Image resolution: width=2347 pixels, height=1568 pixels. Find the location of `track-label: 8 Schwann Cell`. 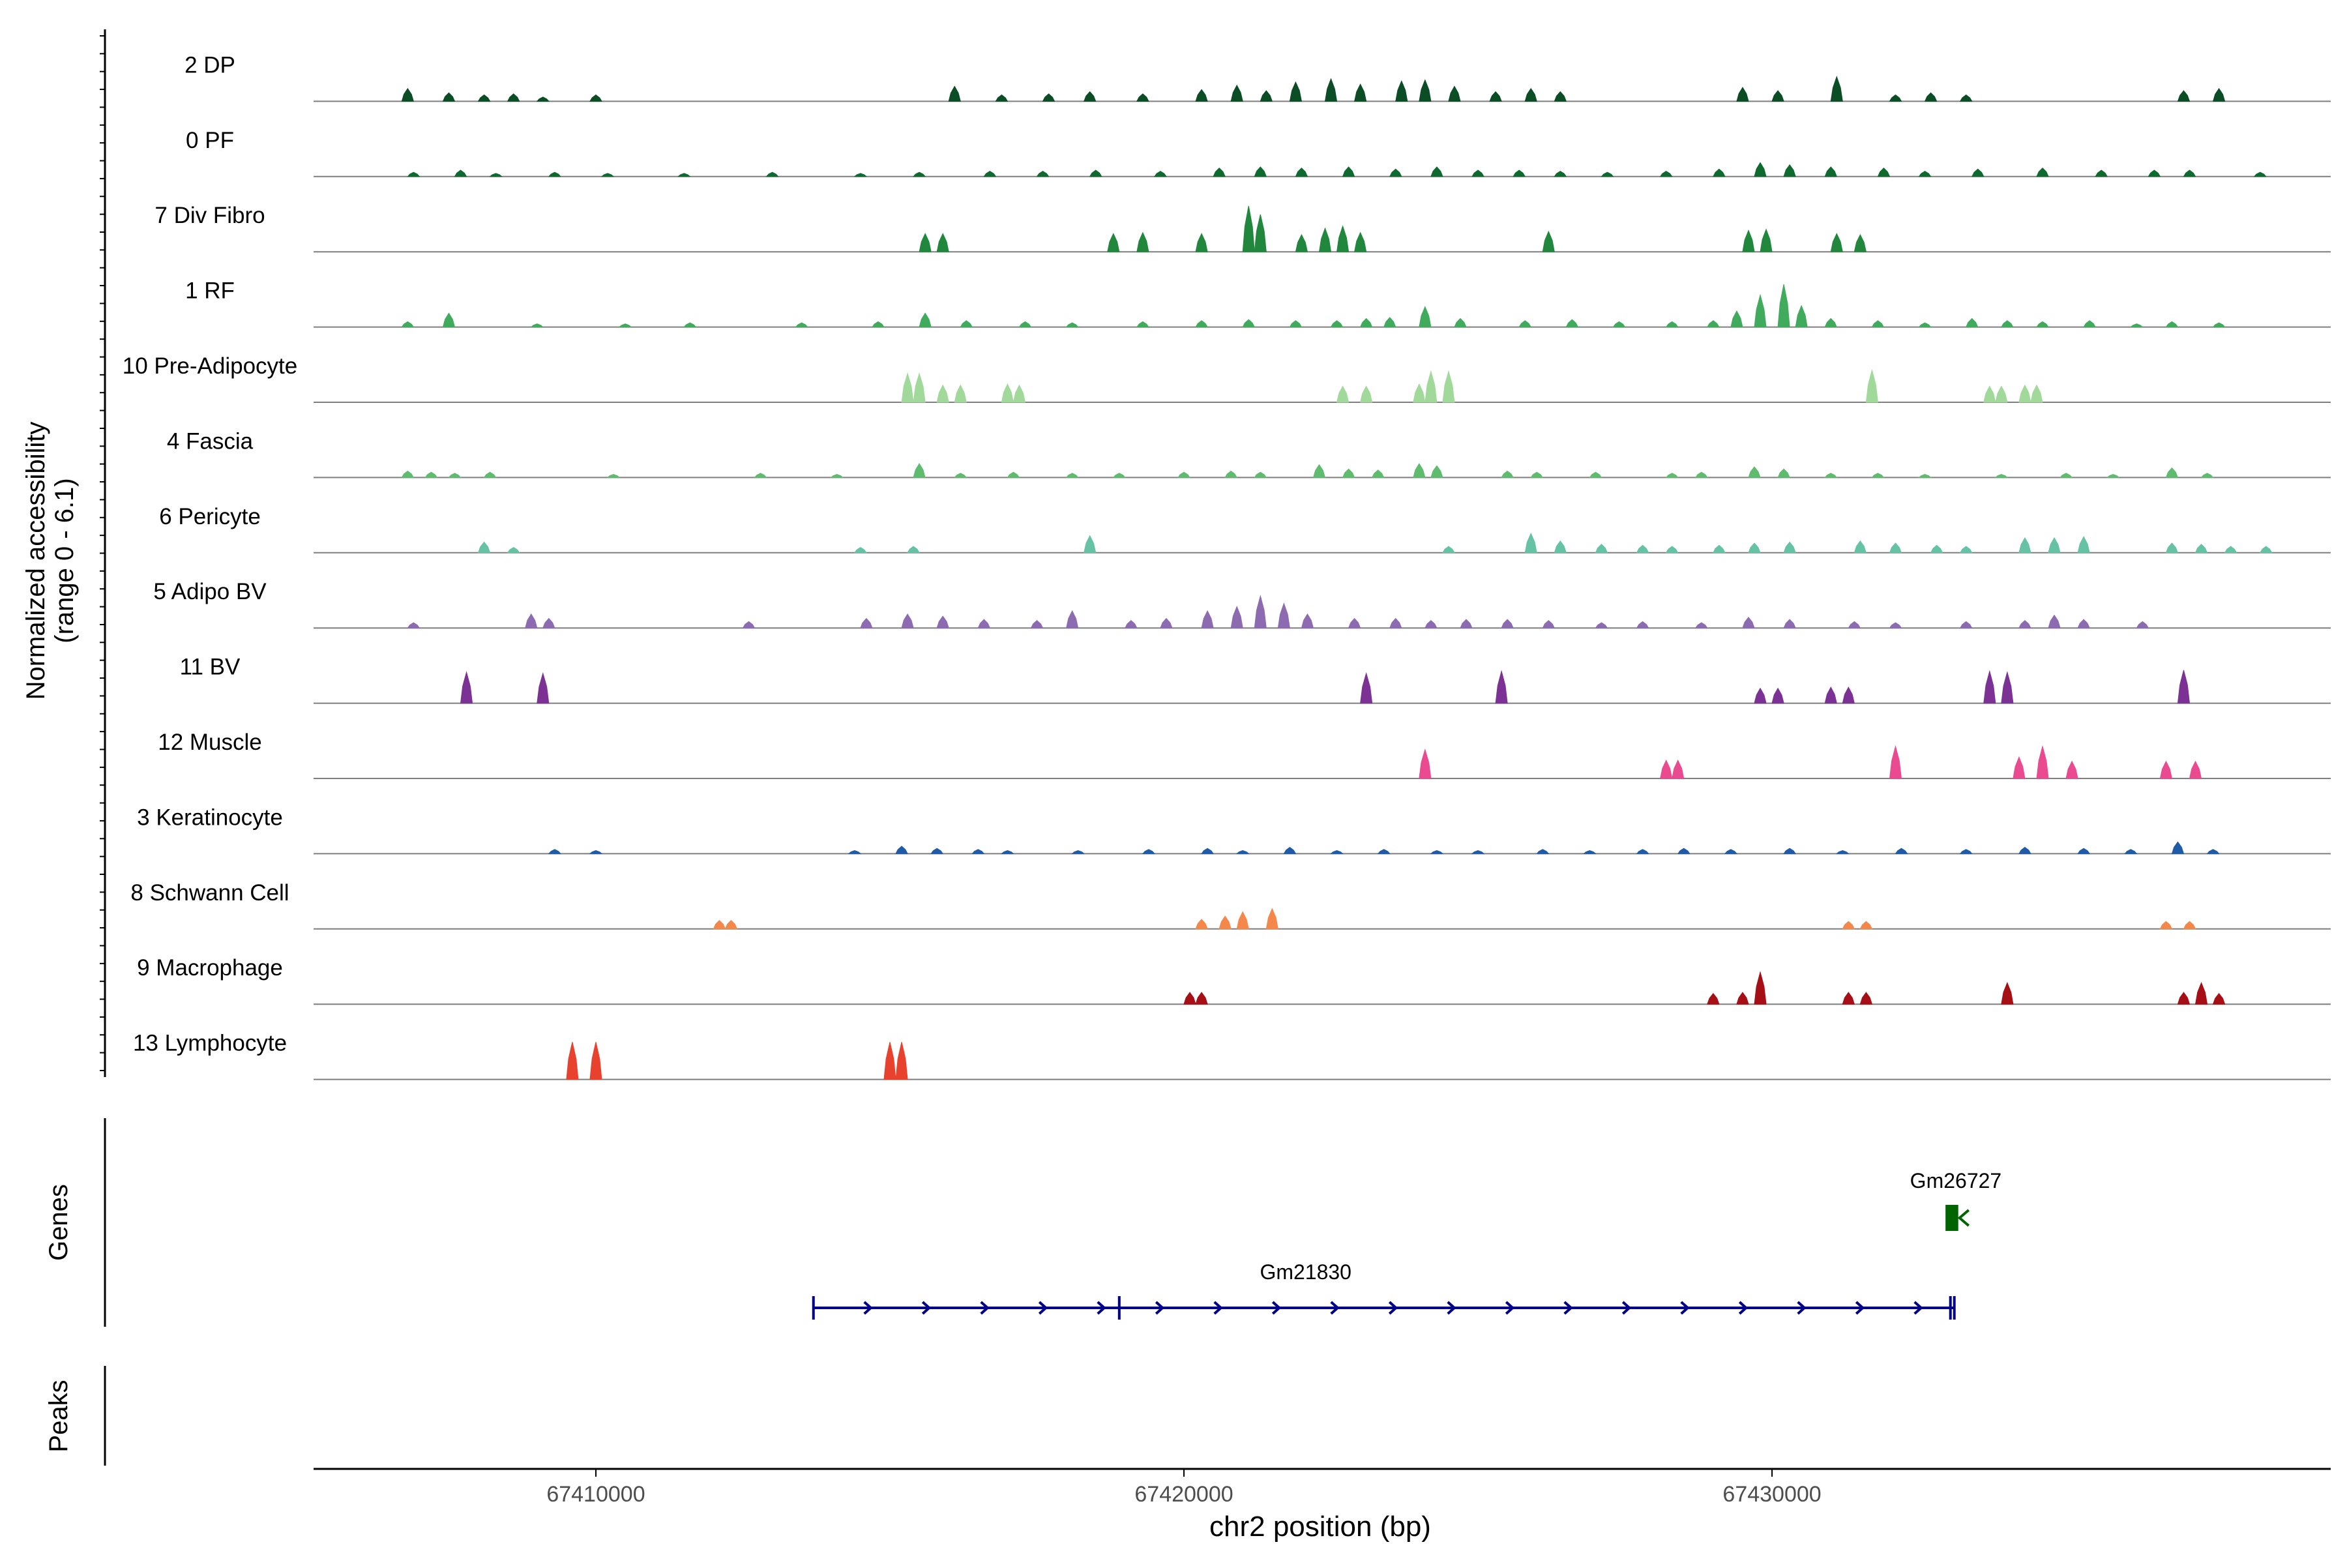

track-label: 8 Schwann Cell is located at coordinates (209, 893).